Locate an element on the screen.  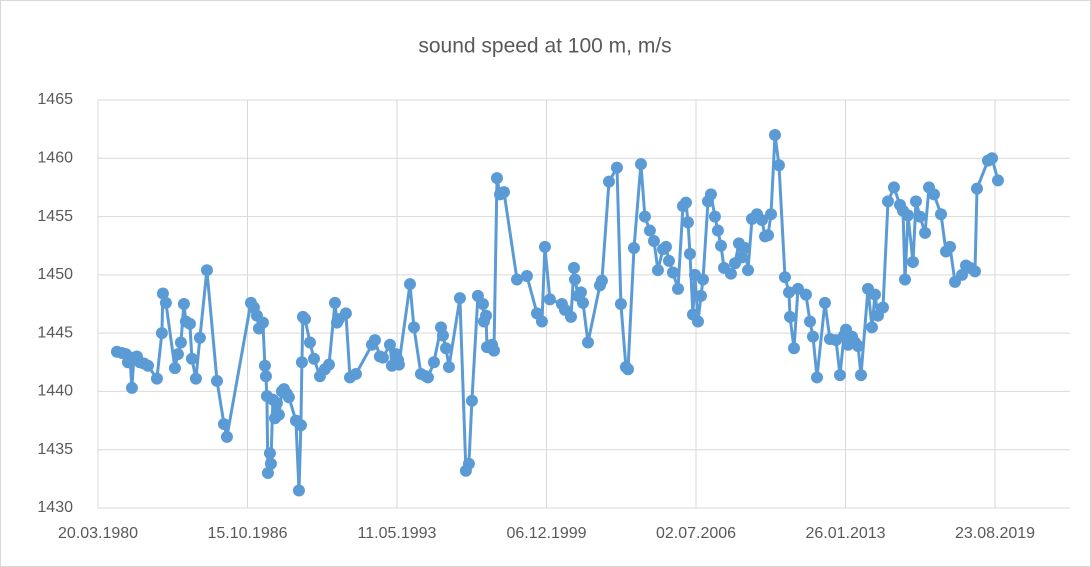
x-tick-label: 06.12.1999 is located at coordinates (546, 533).